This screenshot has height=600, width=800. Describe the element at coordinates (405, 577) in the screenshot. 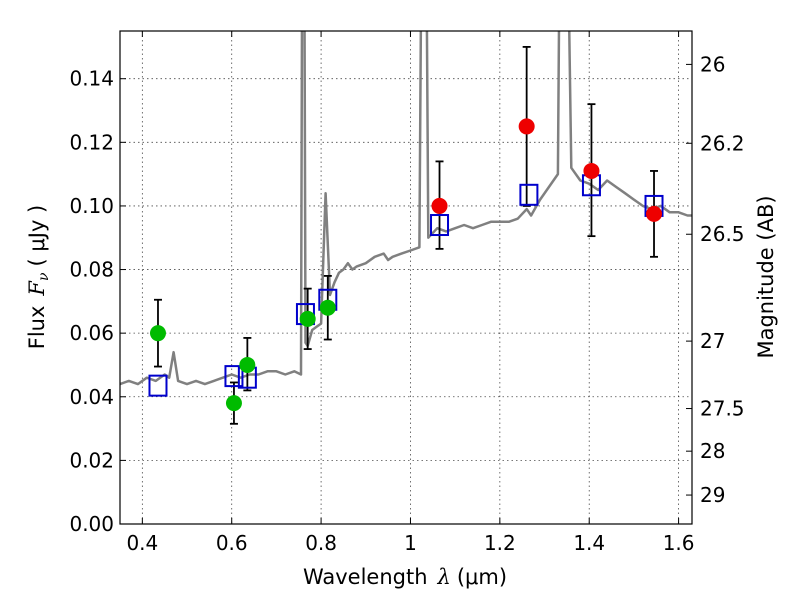

I see `x-axis-title: Wavelength λ (μm)` at that location.